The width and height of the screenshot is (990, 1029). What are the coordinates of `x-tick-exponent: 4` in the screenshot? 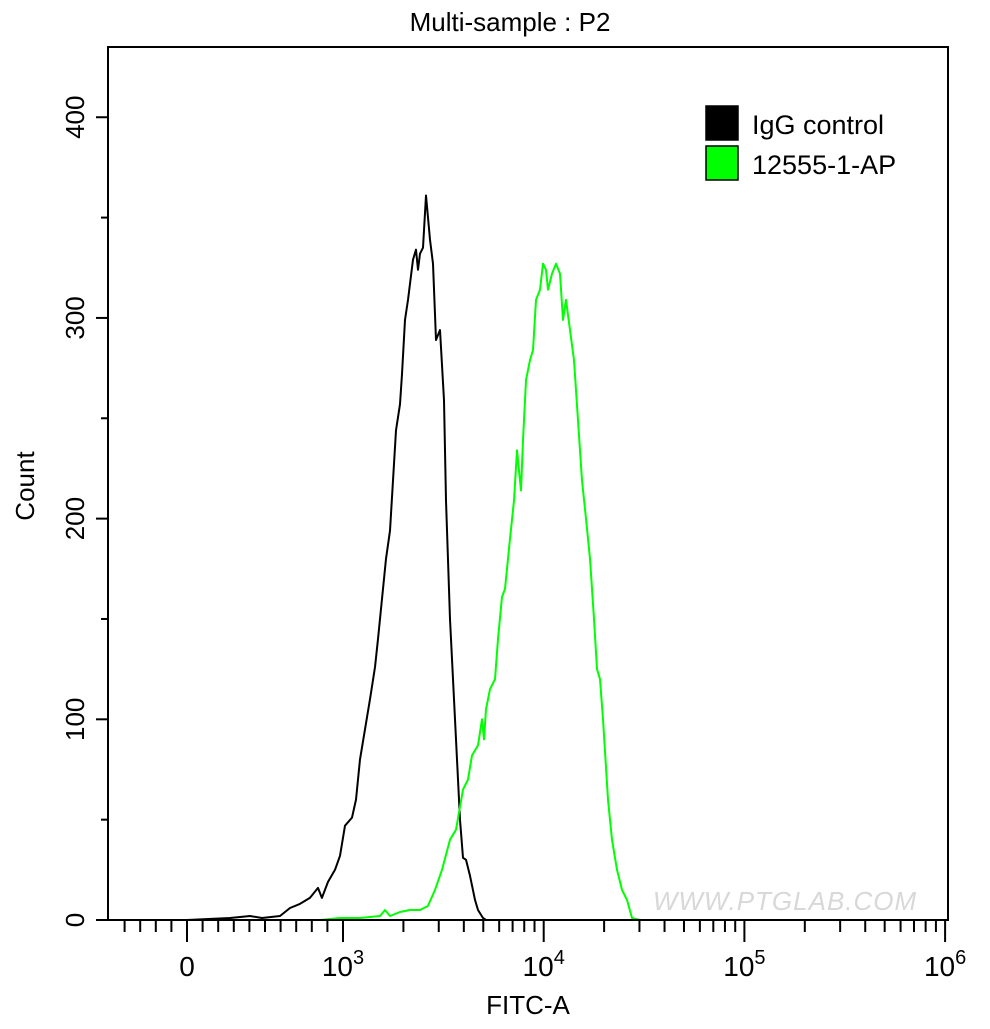 It's located at (559, 958).